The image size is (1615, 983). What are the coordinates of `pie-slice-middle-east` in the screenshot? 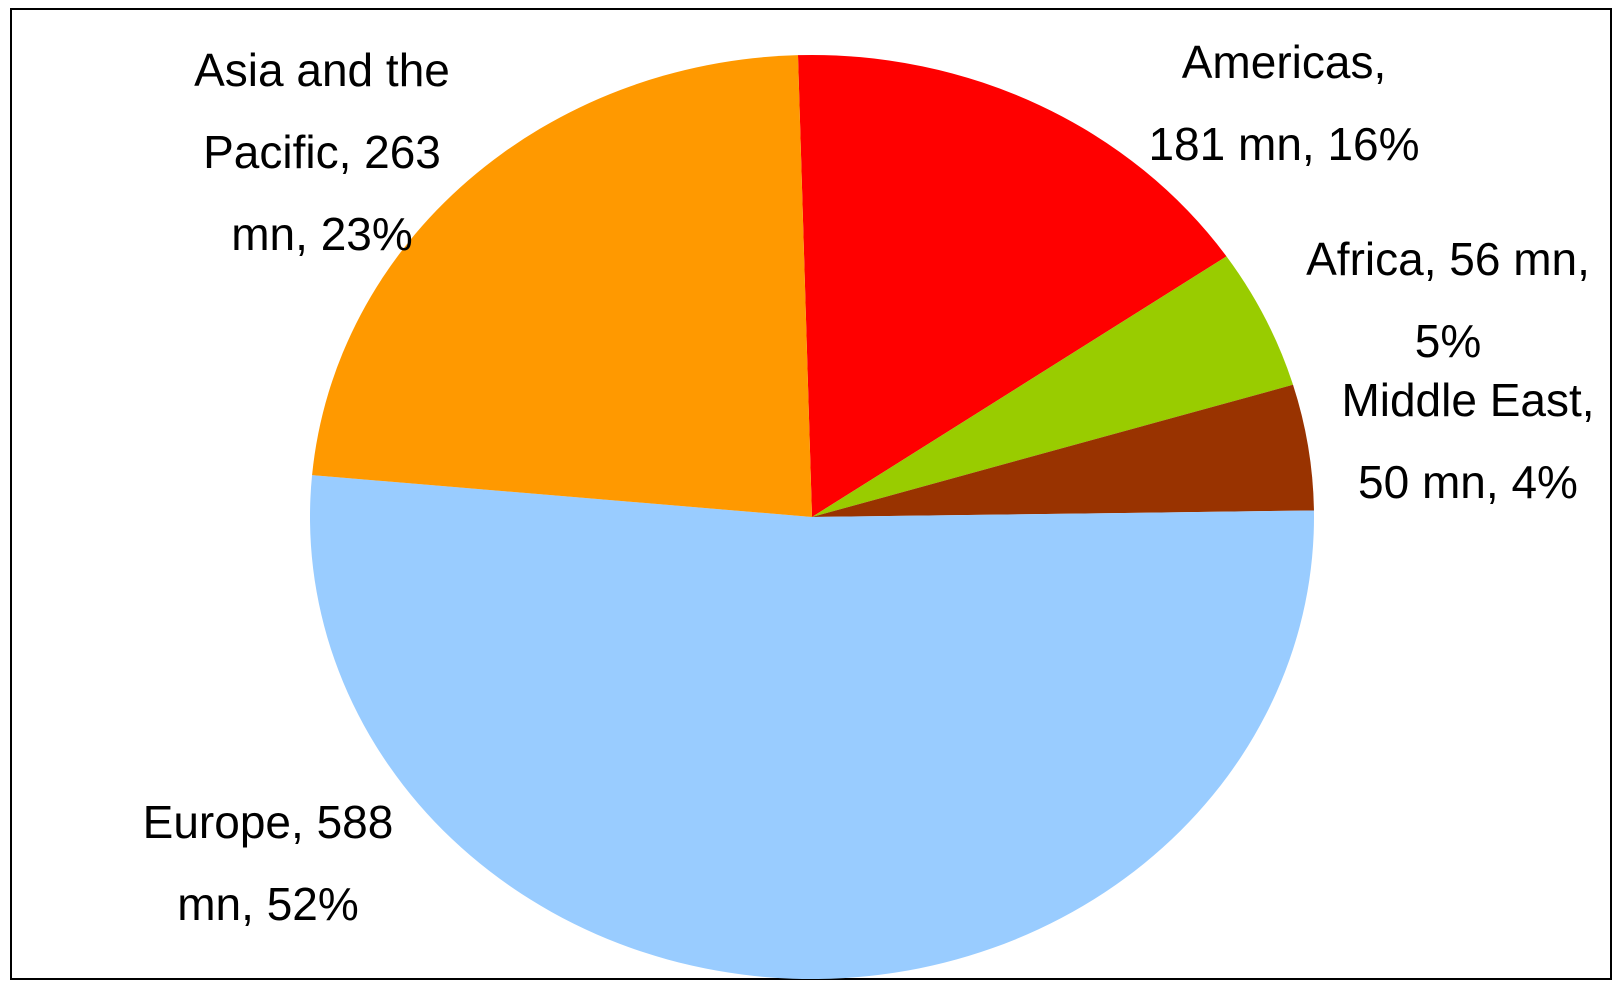 It's located at (1063, 450).